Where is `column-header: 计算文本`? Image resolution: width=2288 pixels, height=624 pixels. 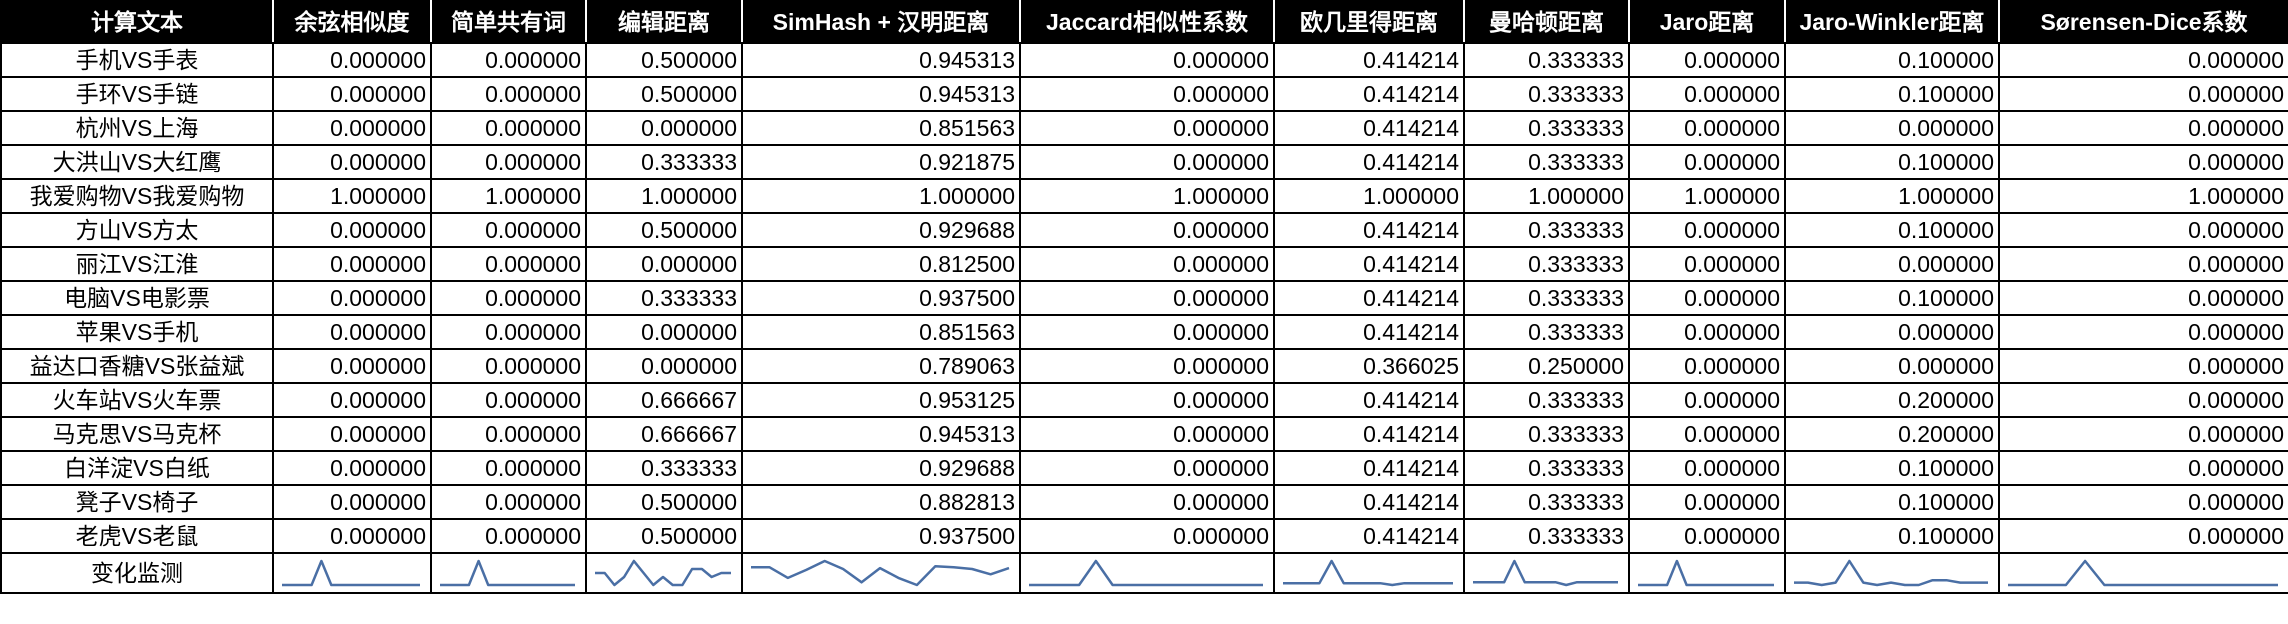 column-header: 计算文本 is located at coordinates (137, 22).